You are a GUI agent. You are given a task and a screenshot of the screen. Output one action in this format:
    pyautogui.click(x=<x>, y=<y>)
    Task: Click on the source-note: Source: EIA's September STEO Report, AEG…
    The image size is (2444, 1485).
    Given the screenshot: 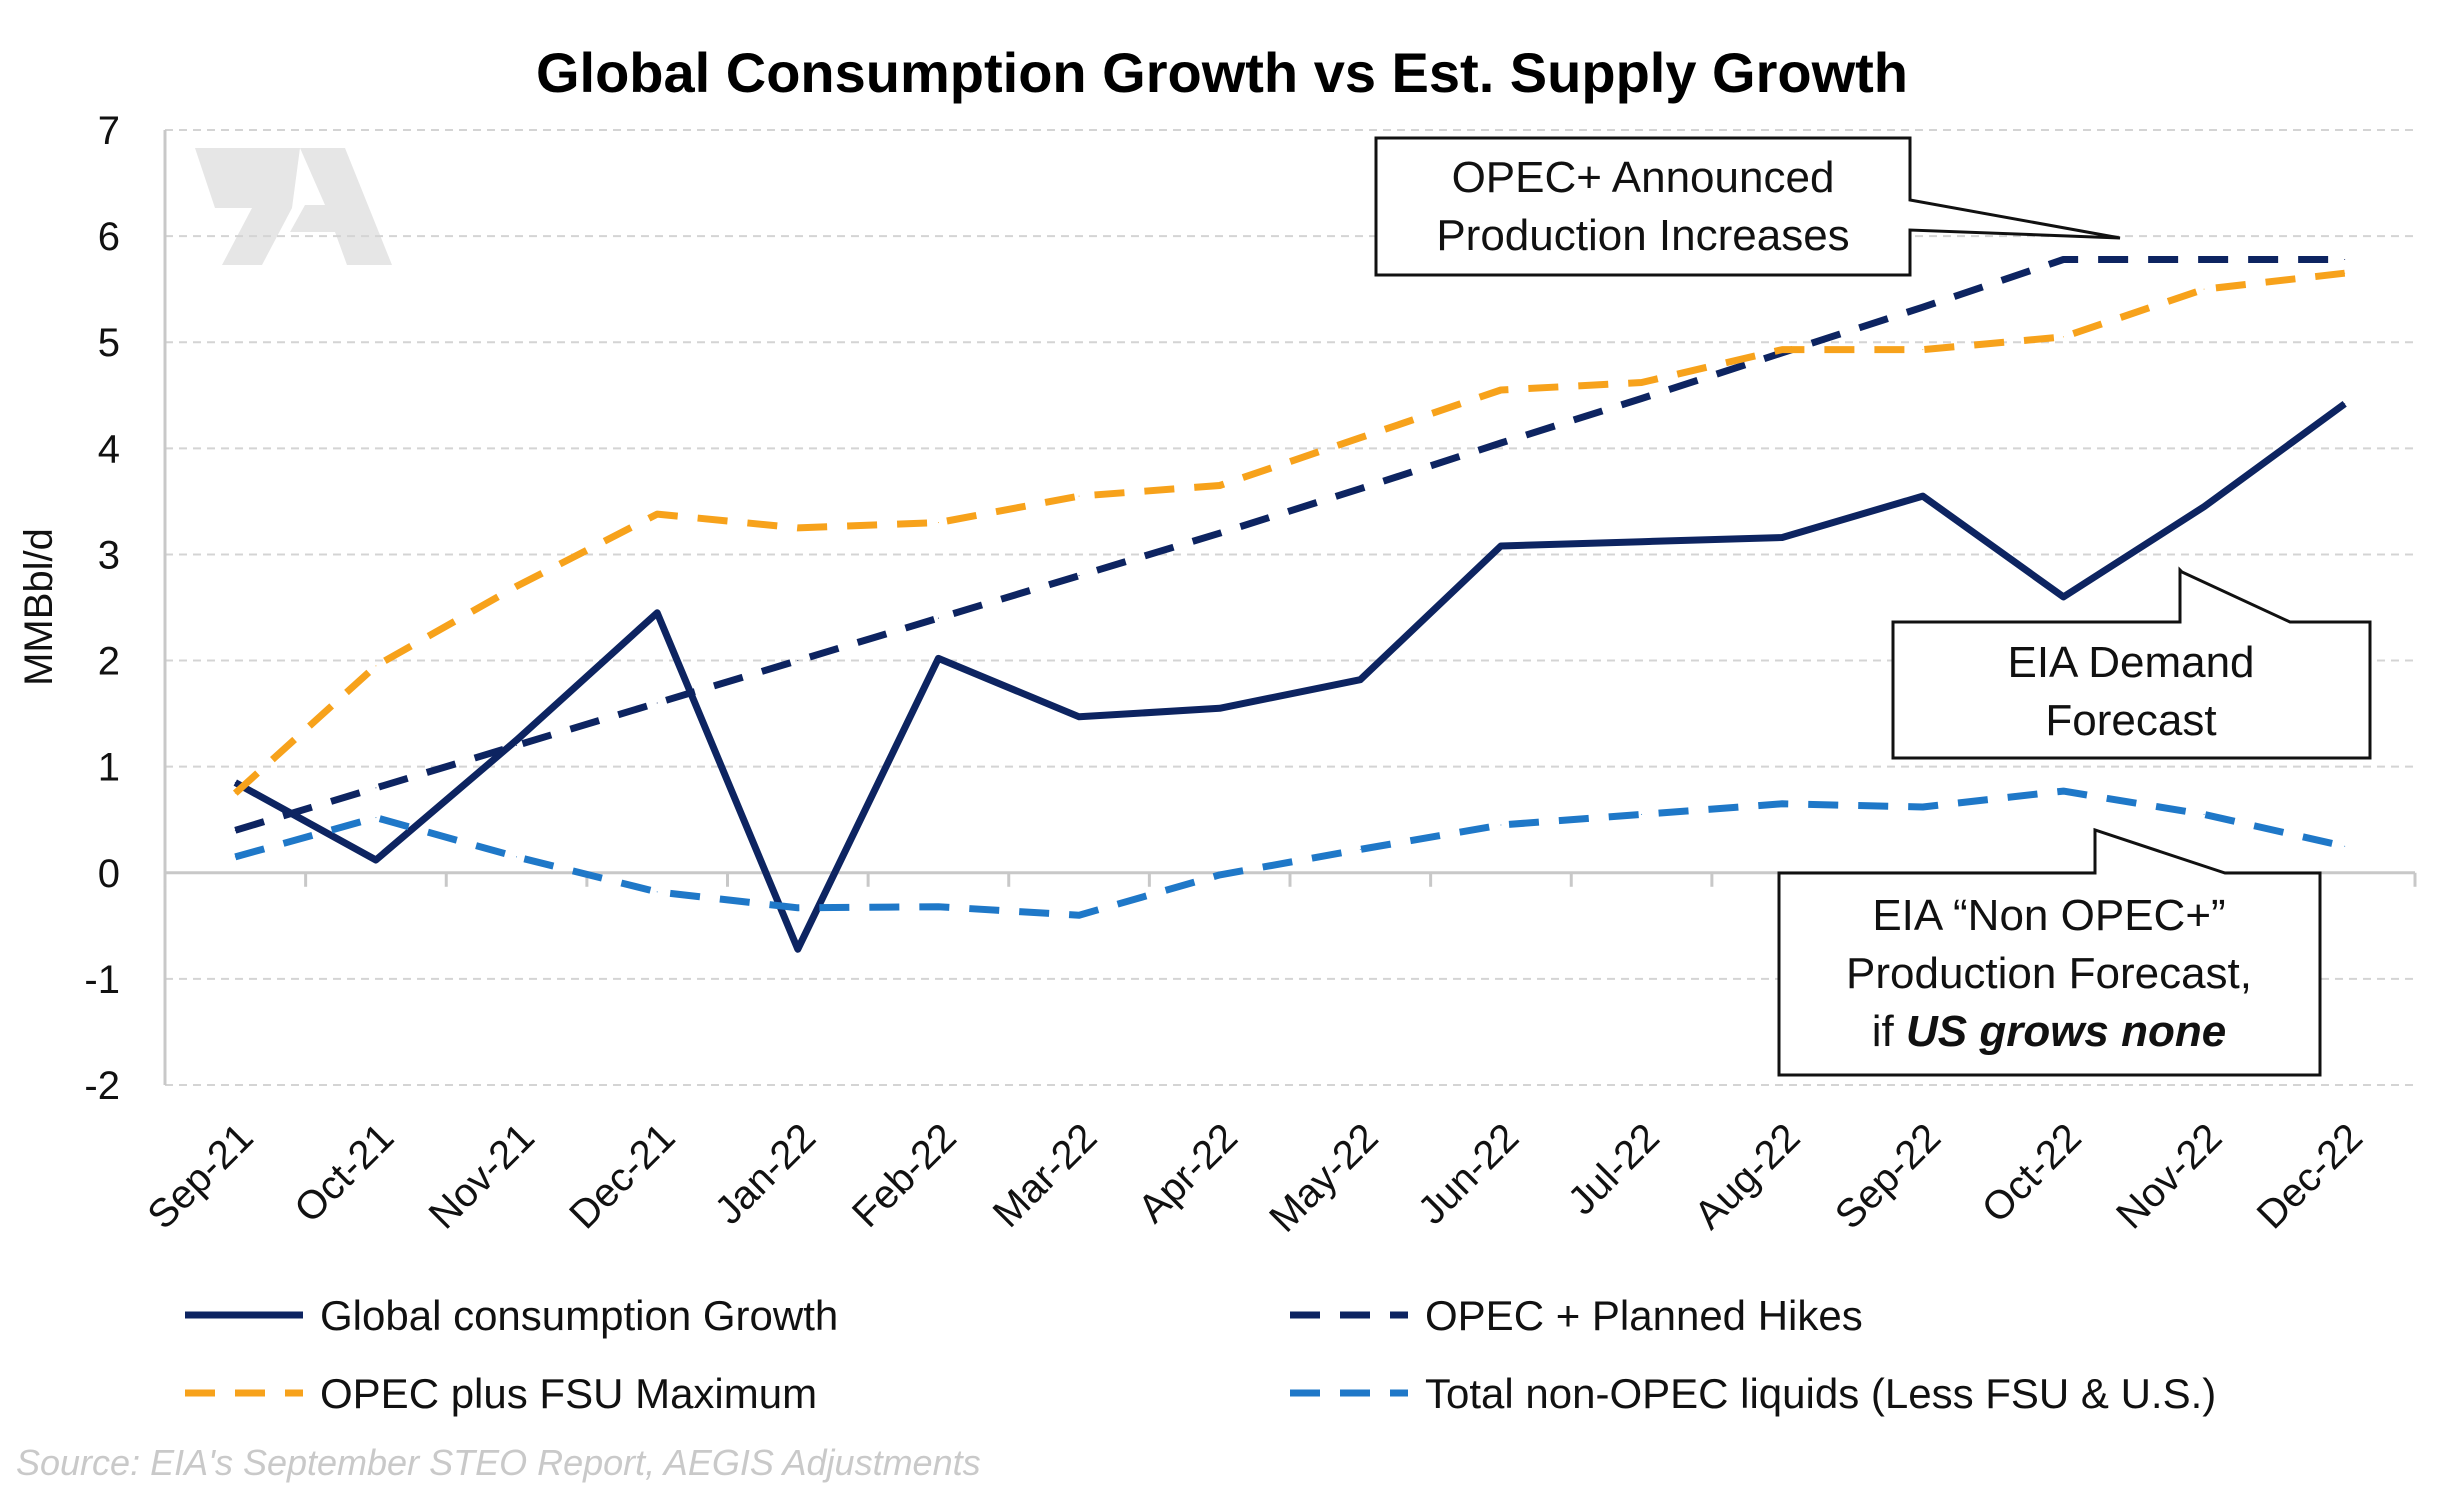 What is the action you would take?
    pyautogui.click(x=498, y=1462)
    